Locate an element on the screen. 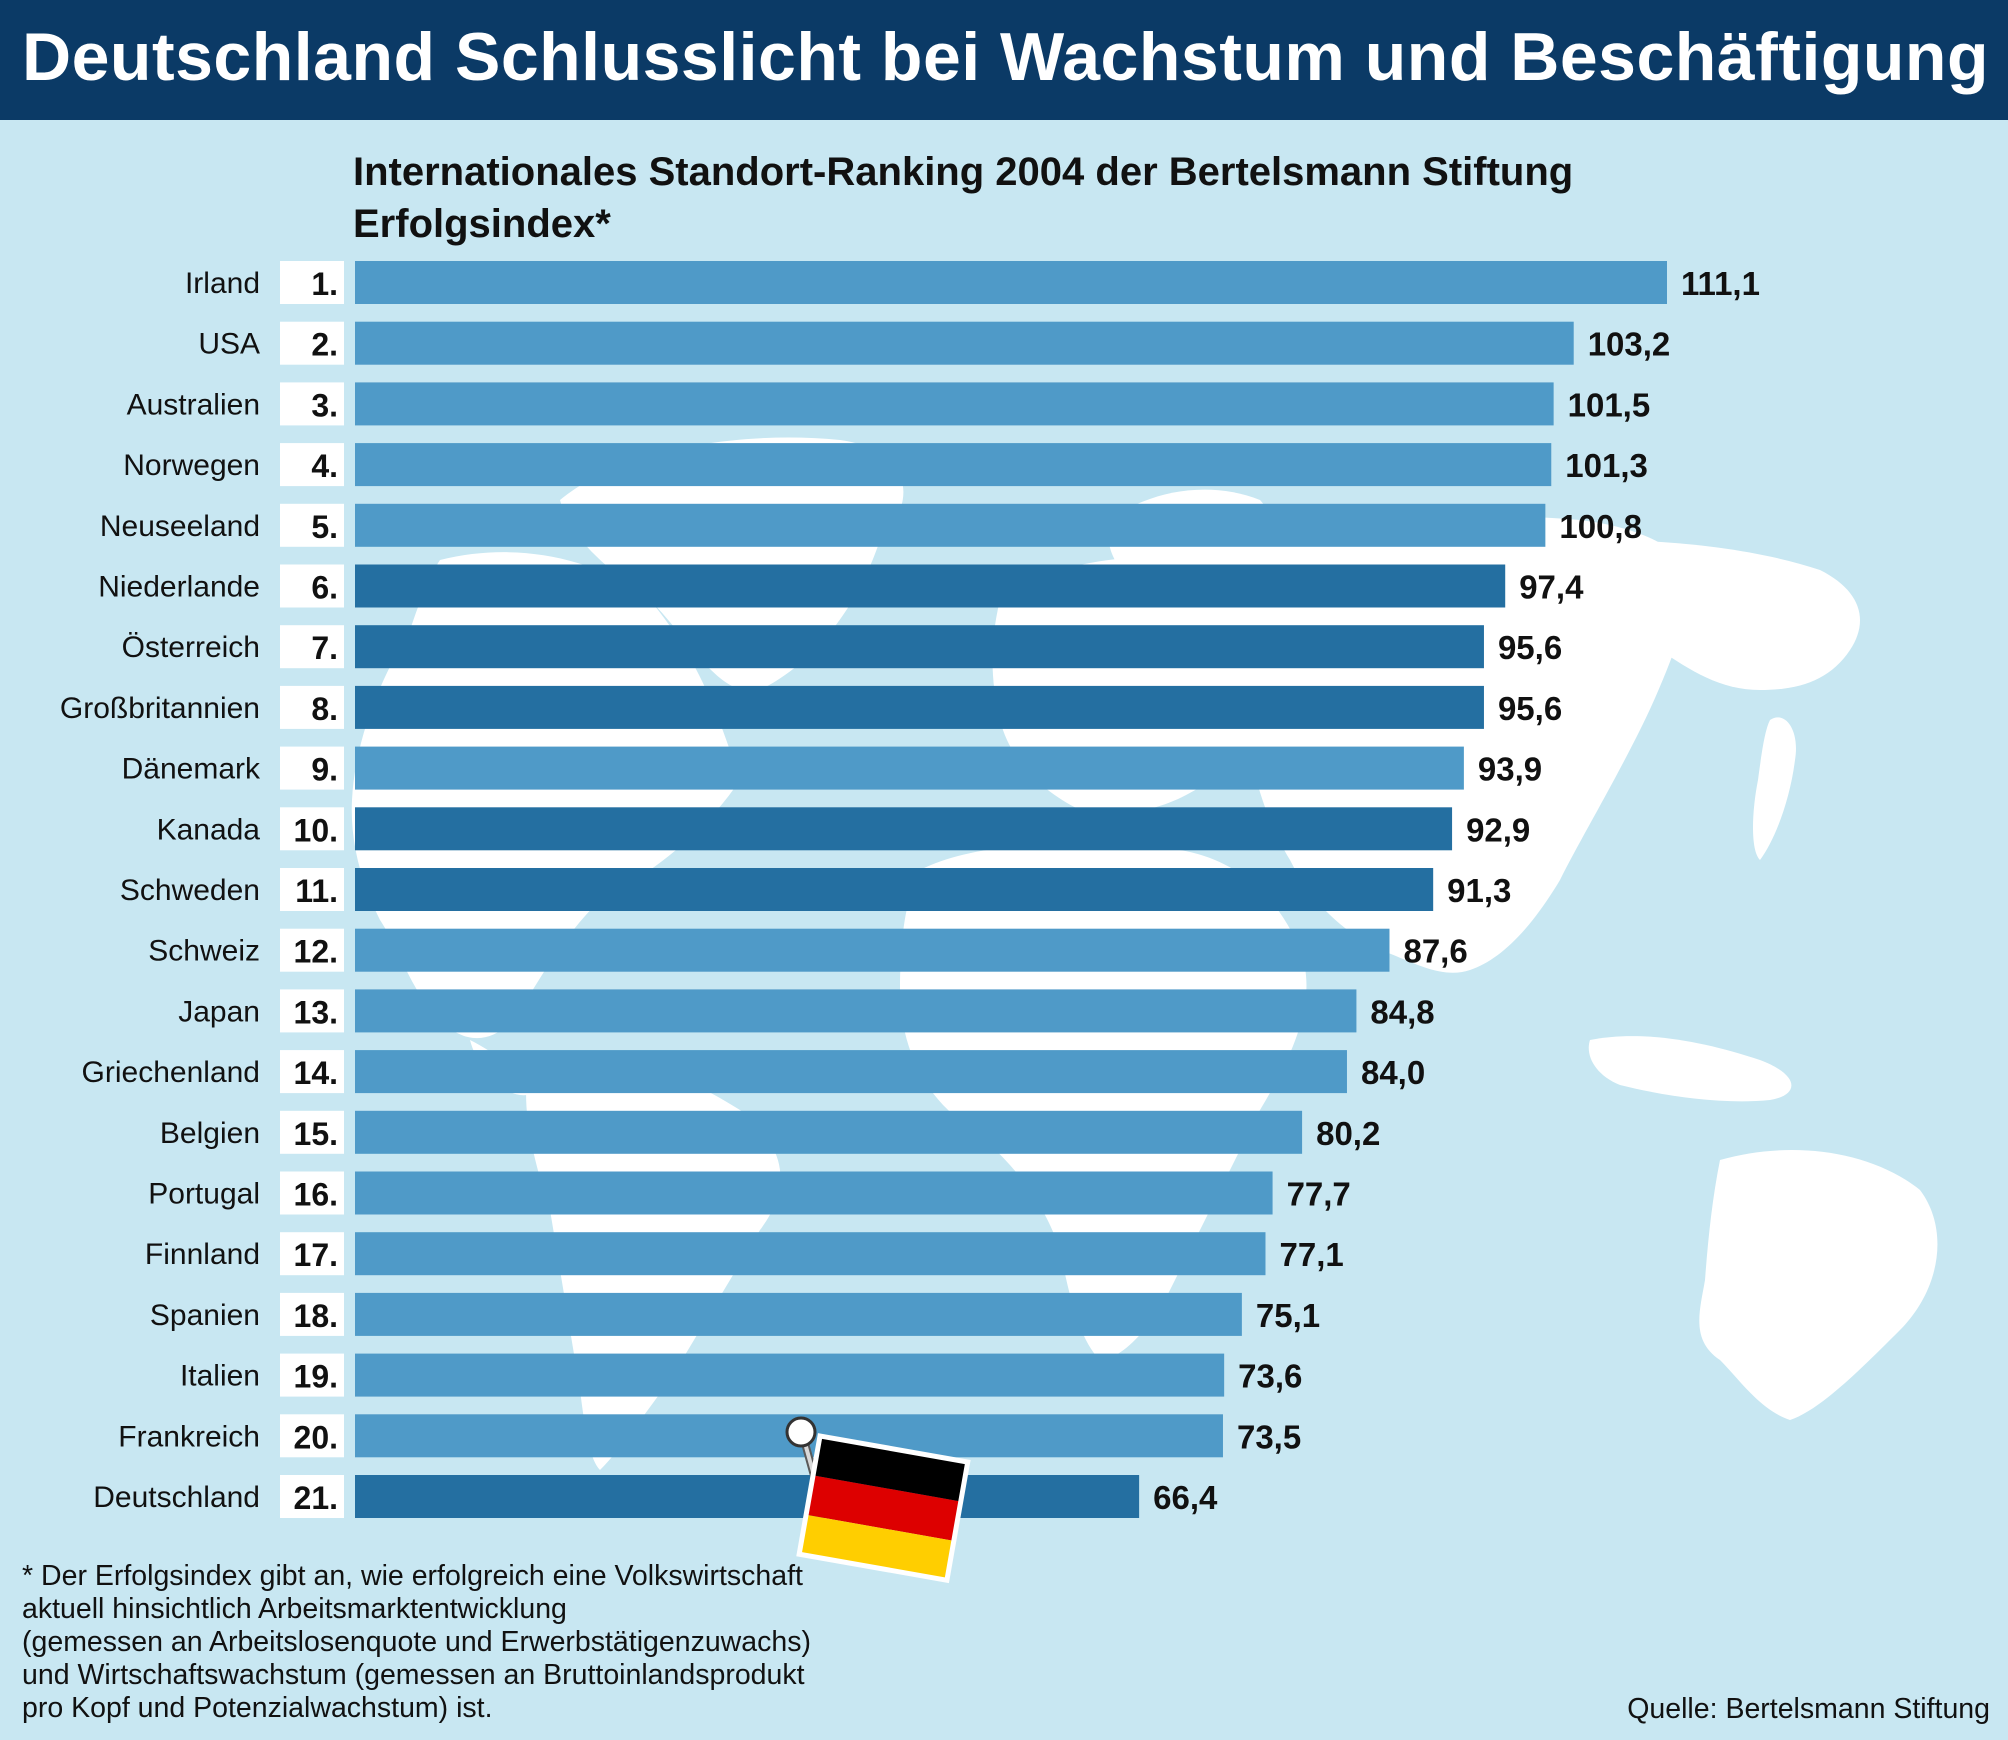  rank-label: 16. is located at coordinates (316, 1195).